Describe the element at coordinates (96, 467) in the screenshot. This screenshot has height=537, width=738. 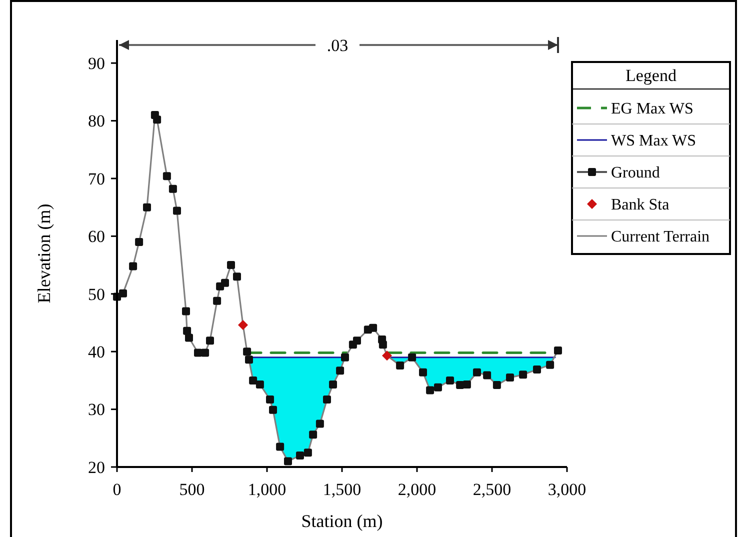
I see `y-tick-label: 20` at that location.